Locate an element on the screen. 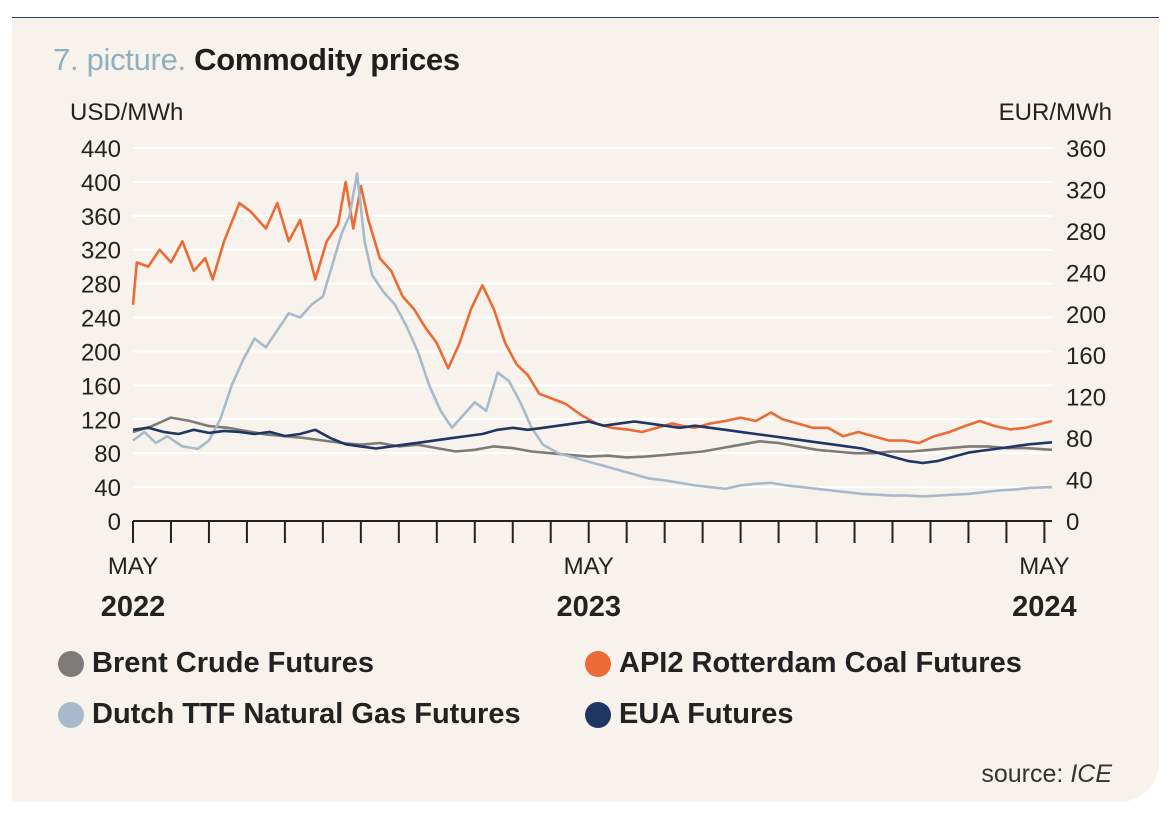 The height and width of the screenshot is (813, 1171). y-left-tick-label: 240 is located at coordinates (101, 319).